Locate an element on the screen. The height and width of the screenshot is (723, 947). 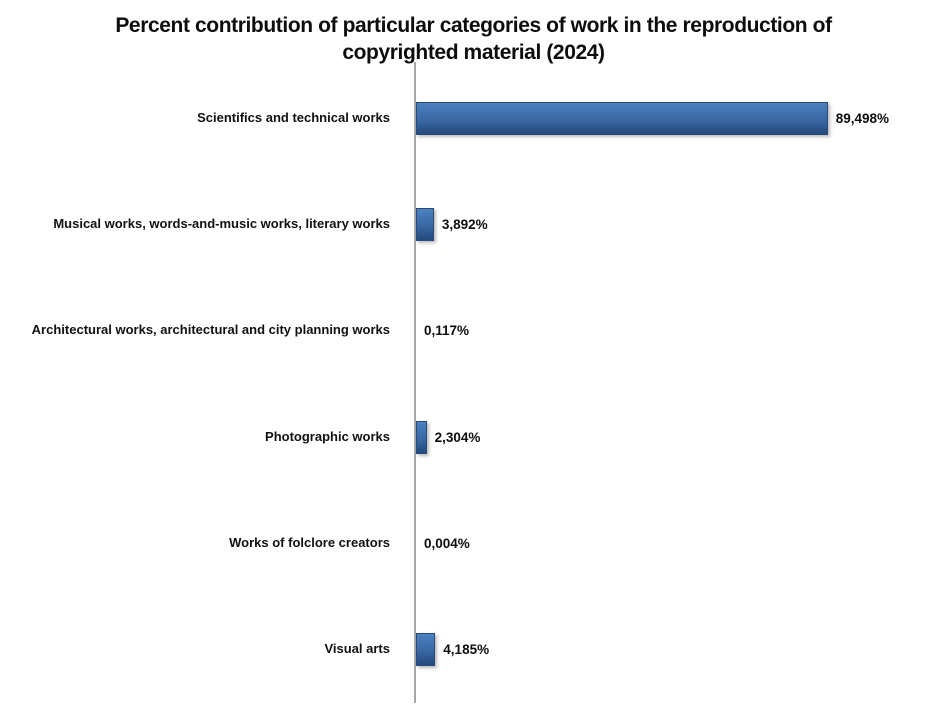
bar-track: 4,185% is located at coordinates (681, 650).